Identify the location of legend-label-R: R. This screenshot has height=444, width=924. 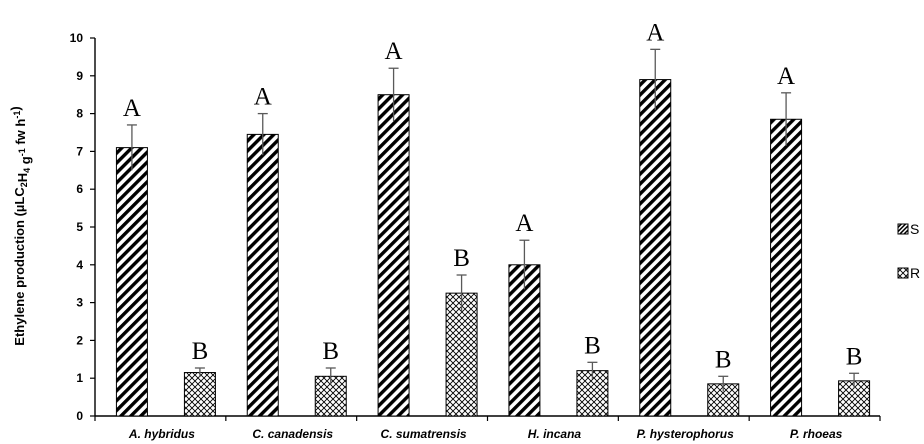
(915, 273).